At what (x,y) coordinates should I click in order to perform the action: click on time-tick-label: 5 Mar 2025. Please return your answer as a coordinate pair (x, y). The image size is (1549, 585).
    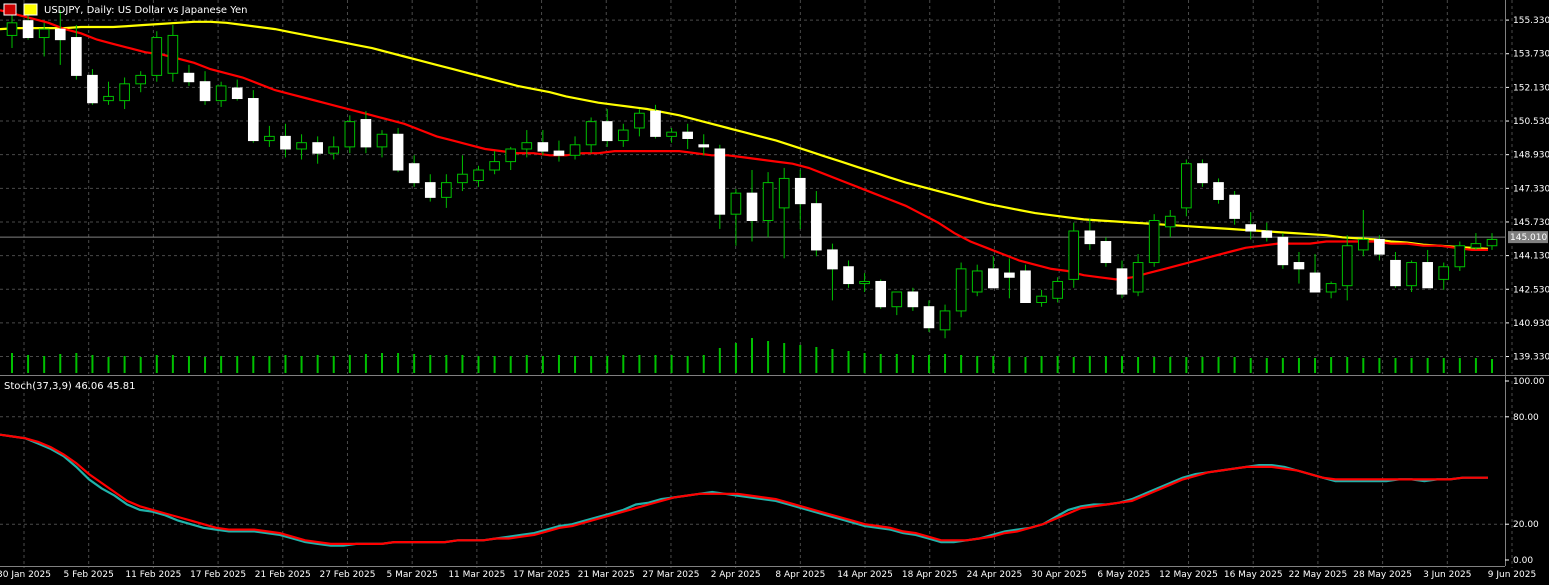
    Looking at the image, I should click on (412, 575).